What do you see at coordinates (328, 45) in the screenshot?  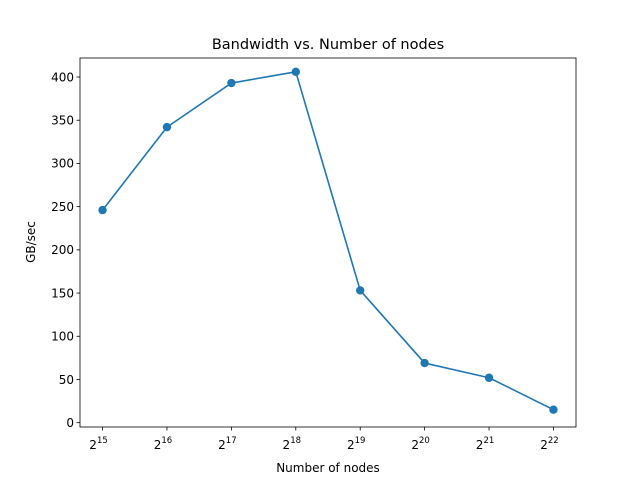 I see `chart-title: Bandwidth vs. Number of nodes` at bounding box center [328, 45].